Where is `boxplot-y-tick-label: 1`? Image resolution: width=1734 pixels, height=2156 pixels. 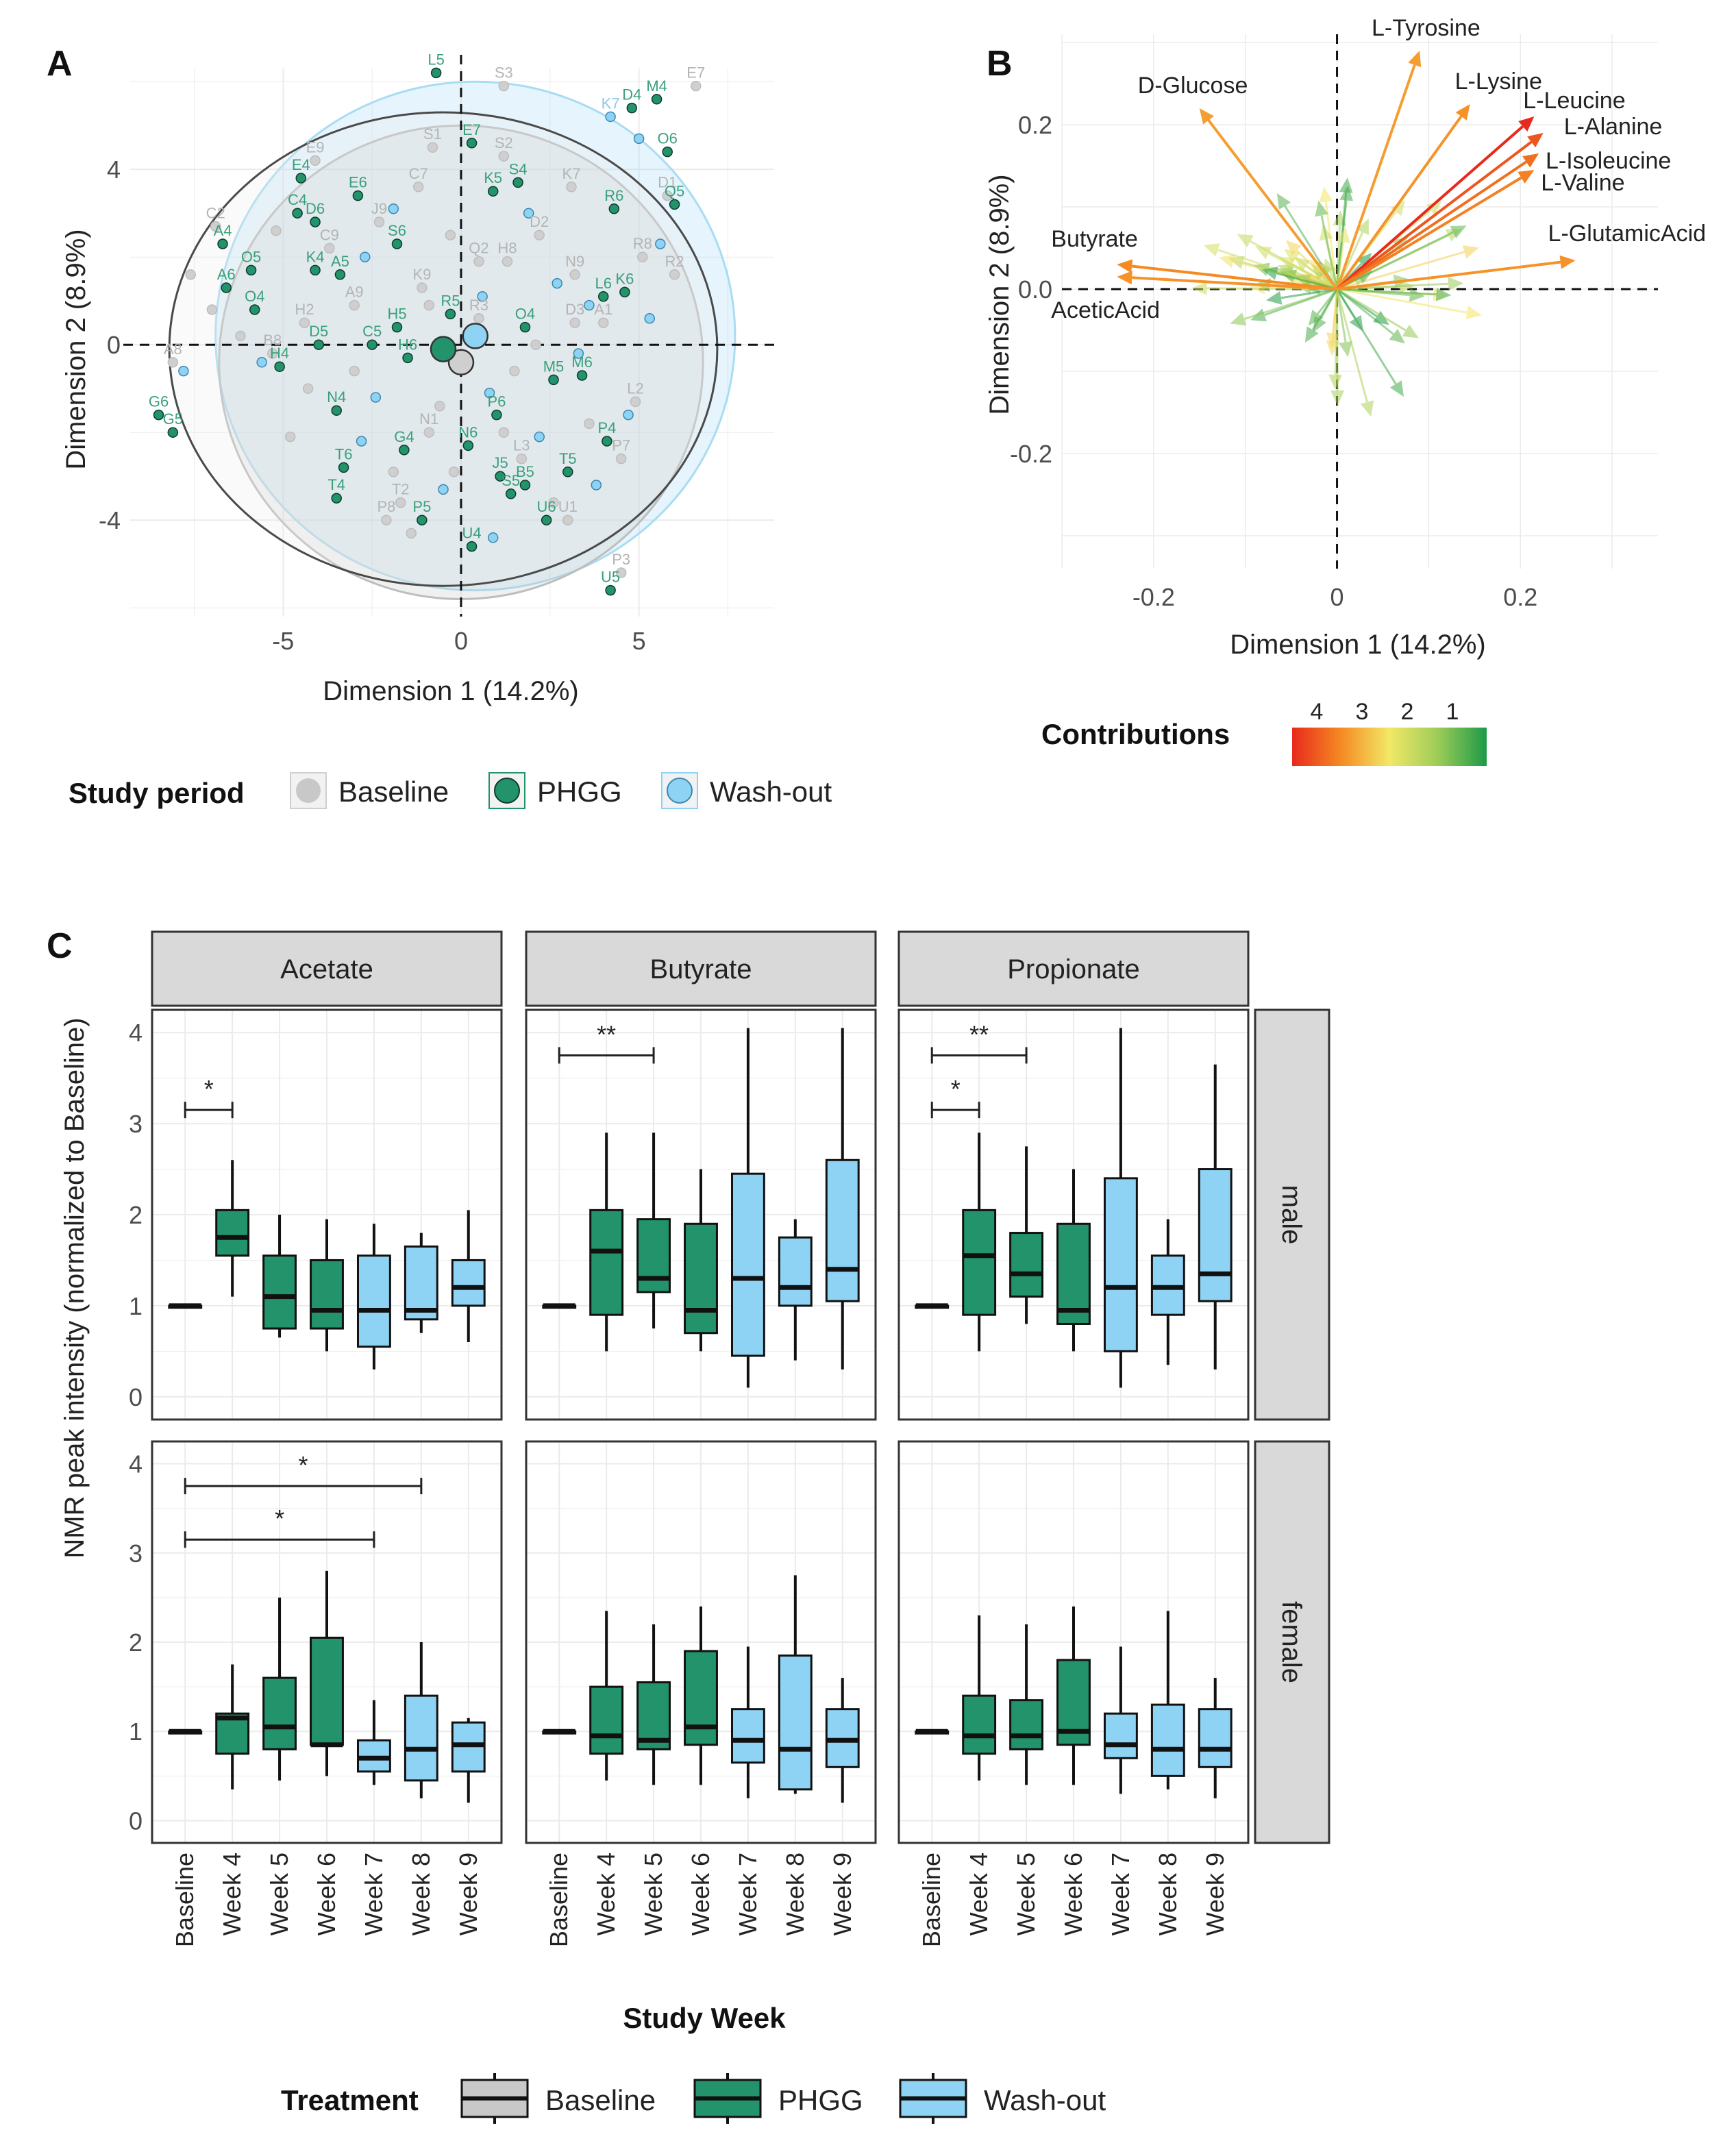 boxplot-y-tick-label: 1 is located at coordinates (136, 1732).